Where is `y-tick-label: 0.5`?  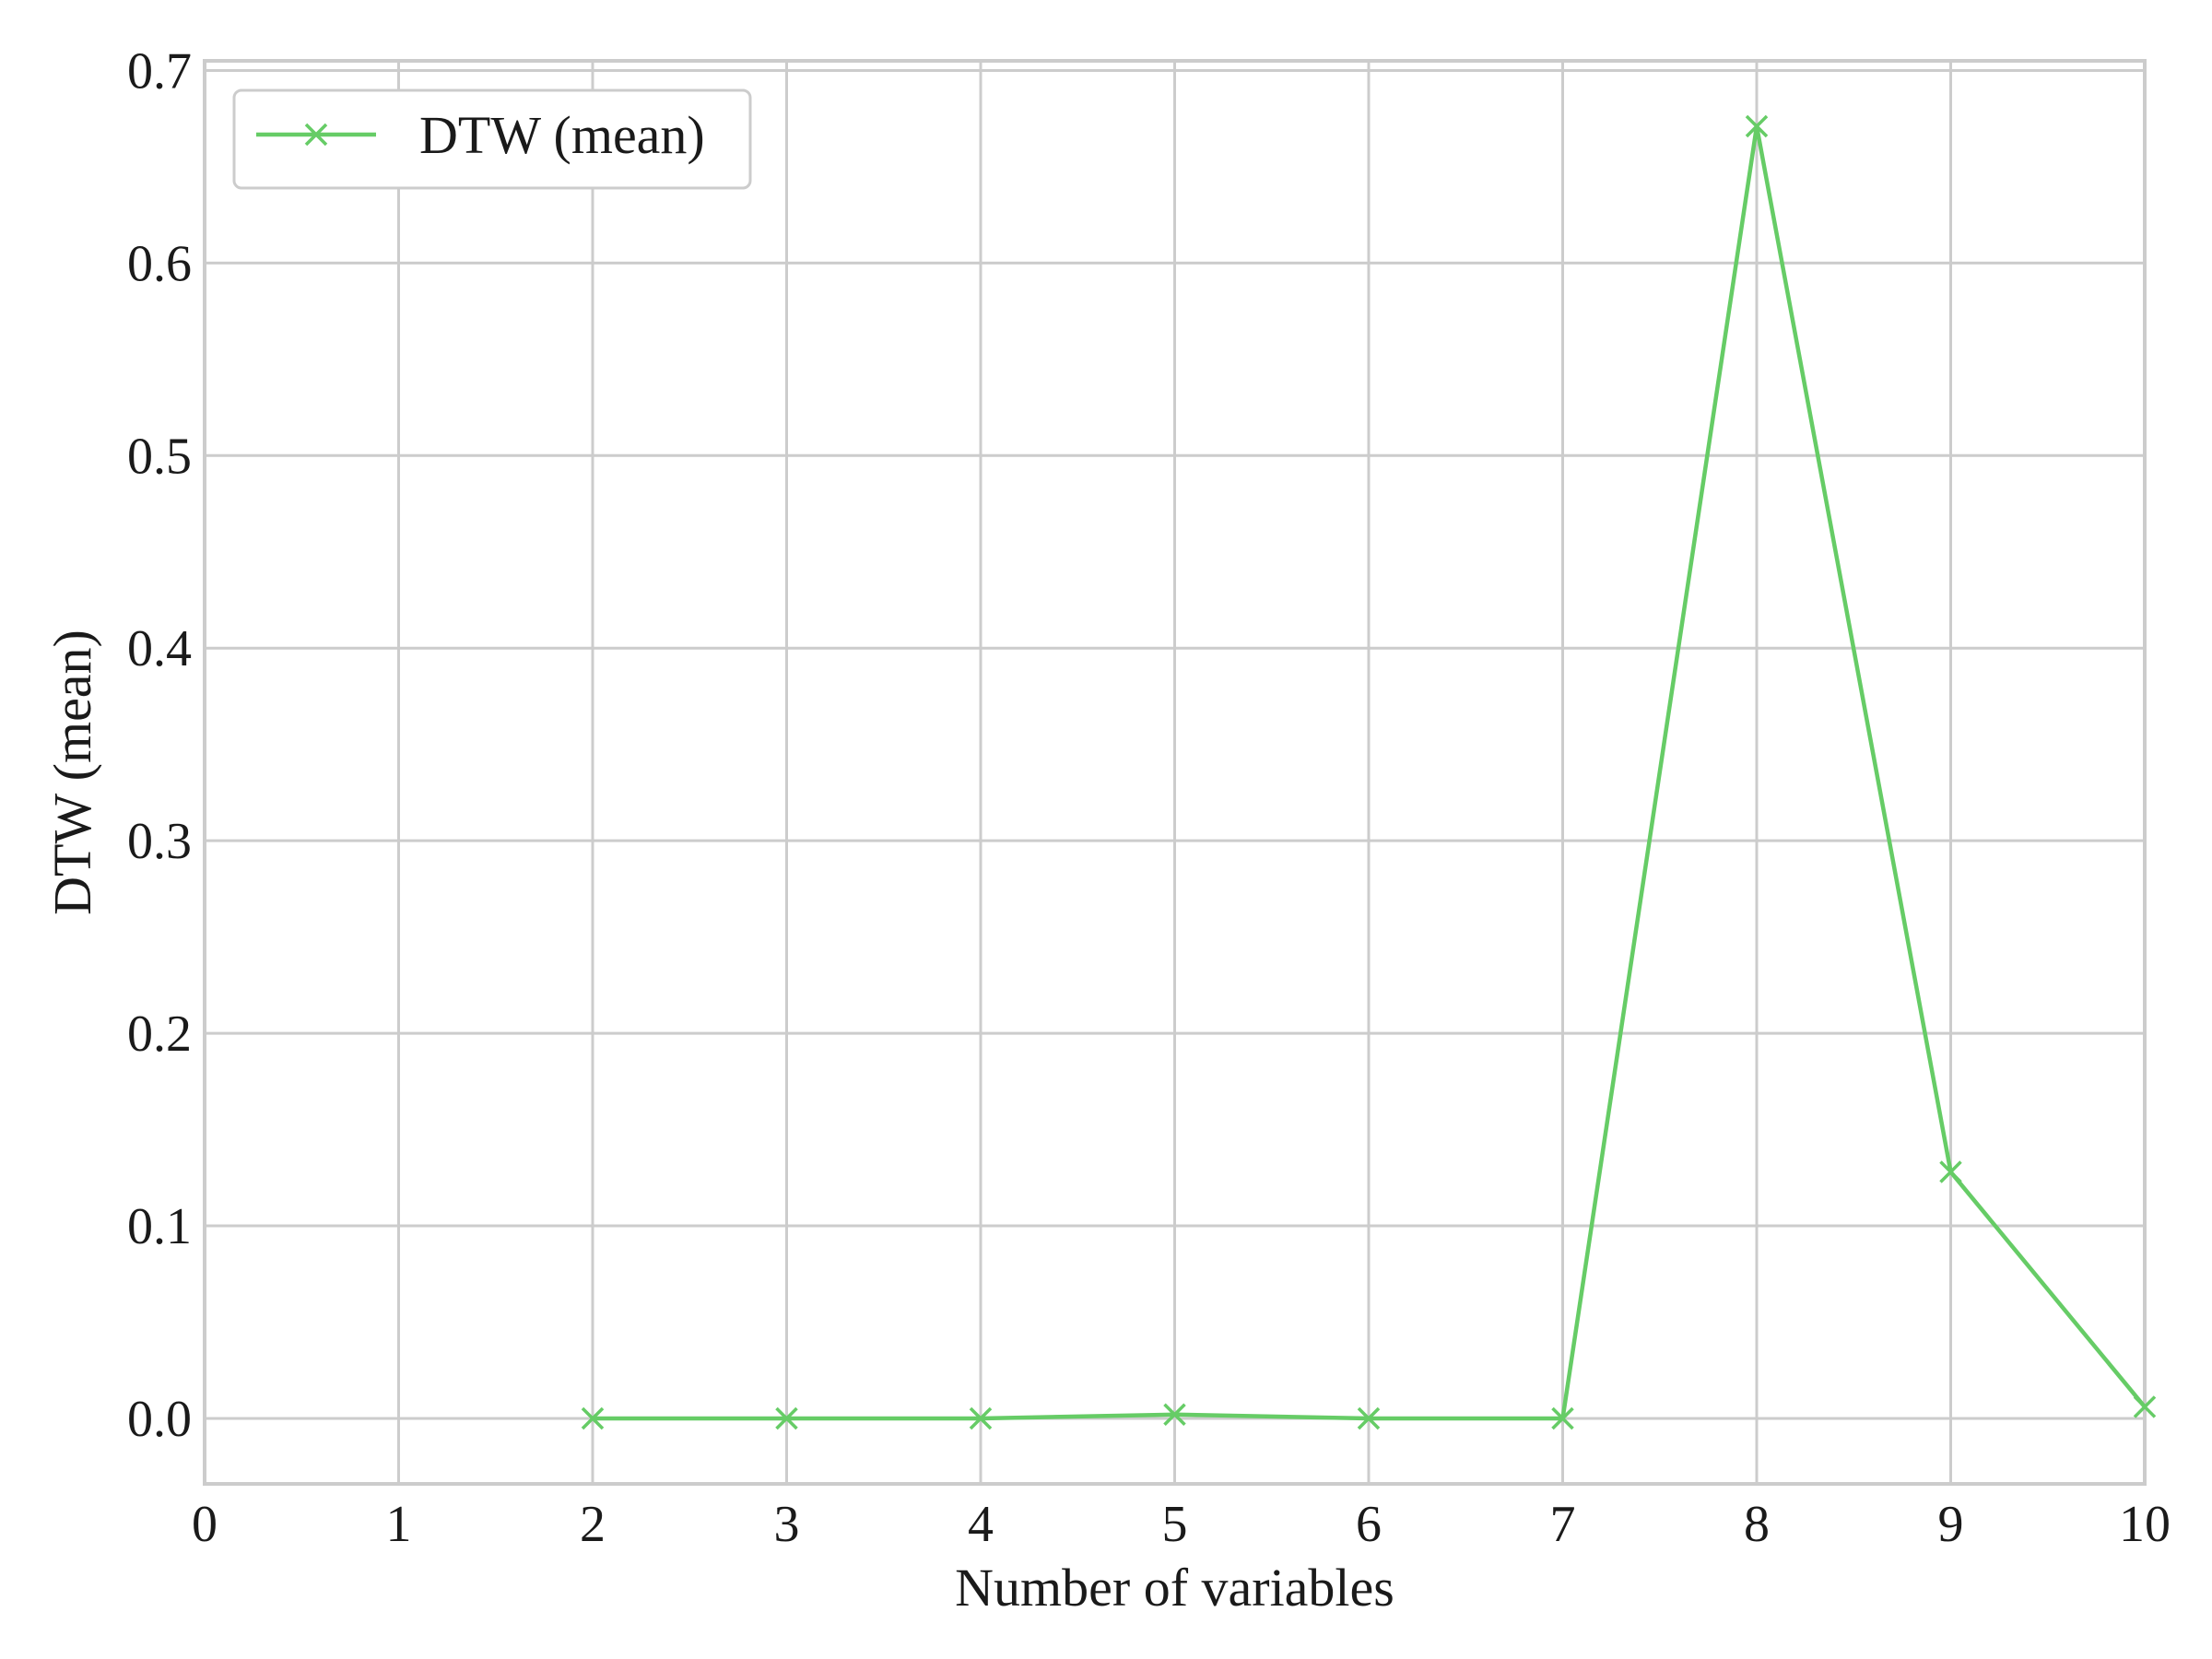
y-tick-label: 0.5 is located at coordinates (159, 456).